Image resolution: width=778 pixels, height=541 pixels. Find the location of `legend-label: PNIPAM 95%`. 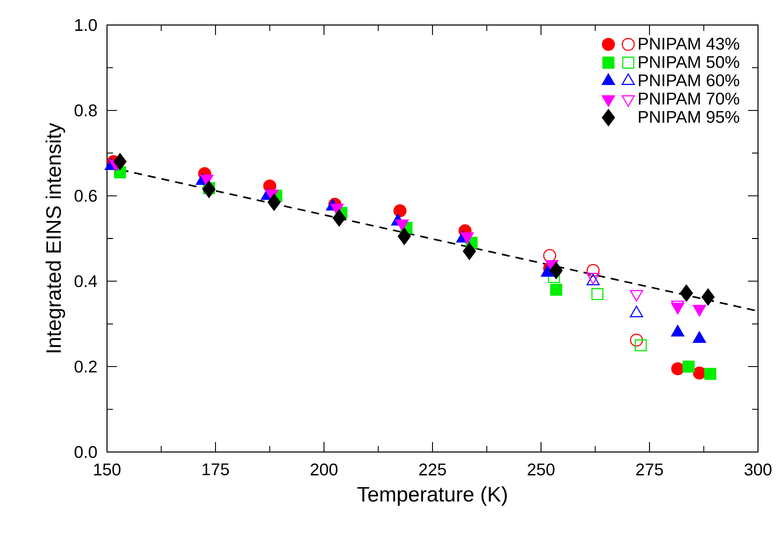

legend-label: PNIPAM 95% is located at coordinates (689, 116).